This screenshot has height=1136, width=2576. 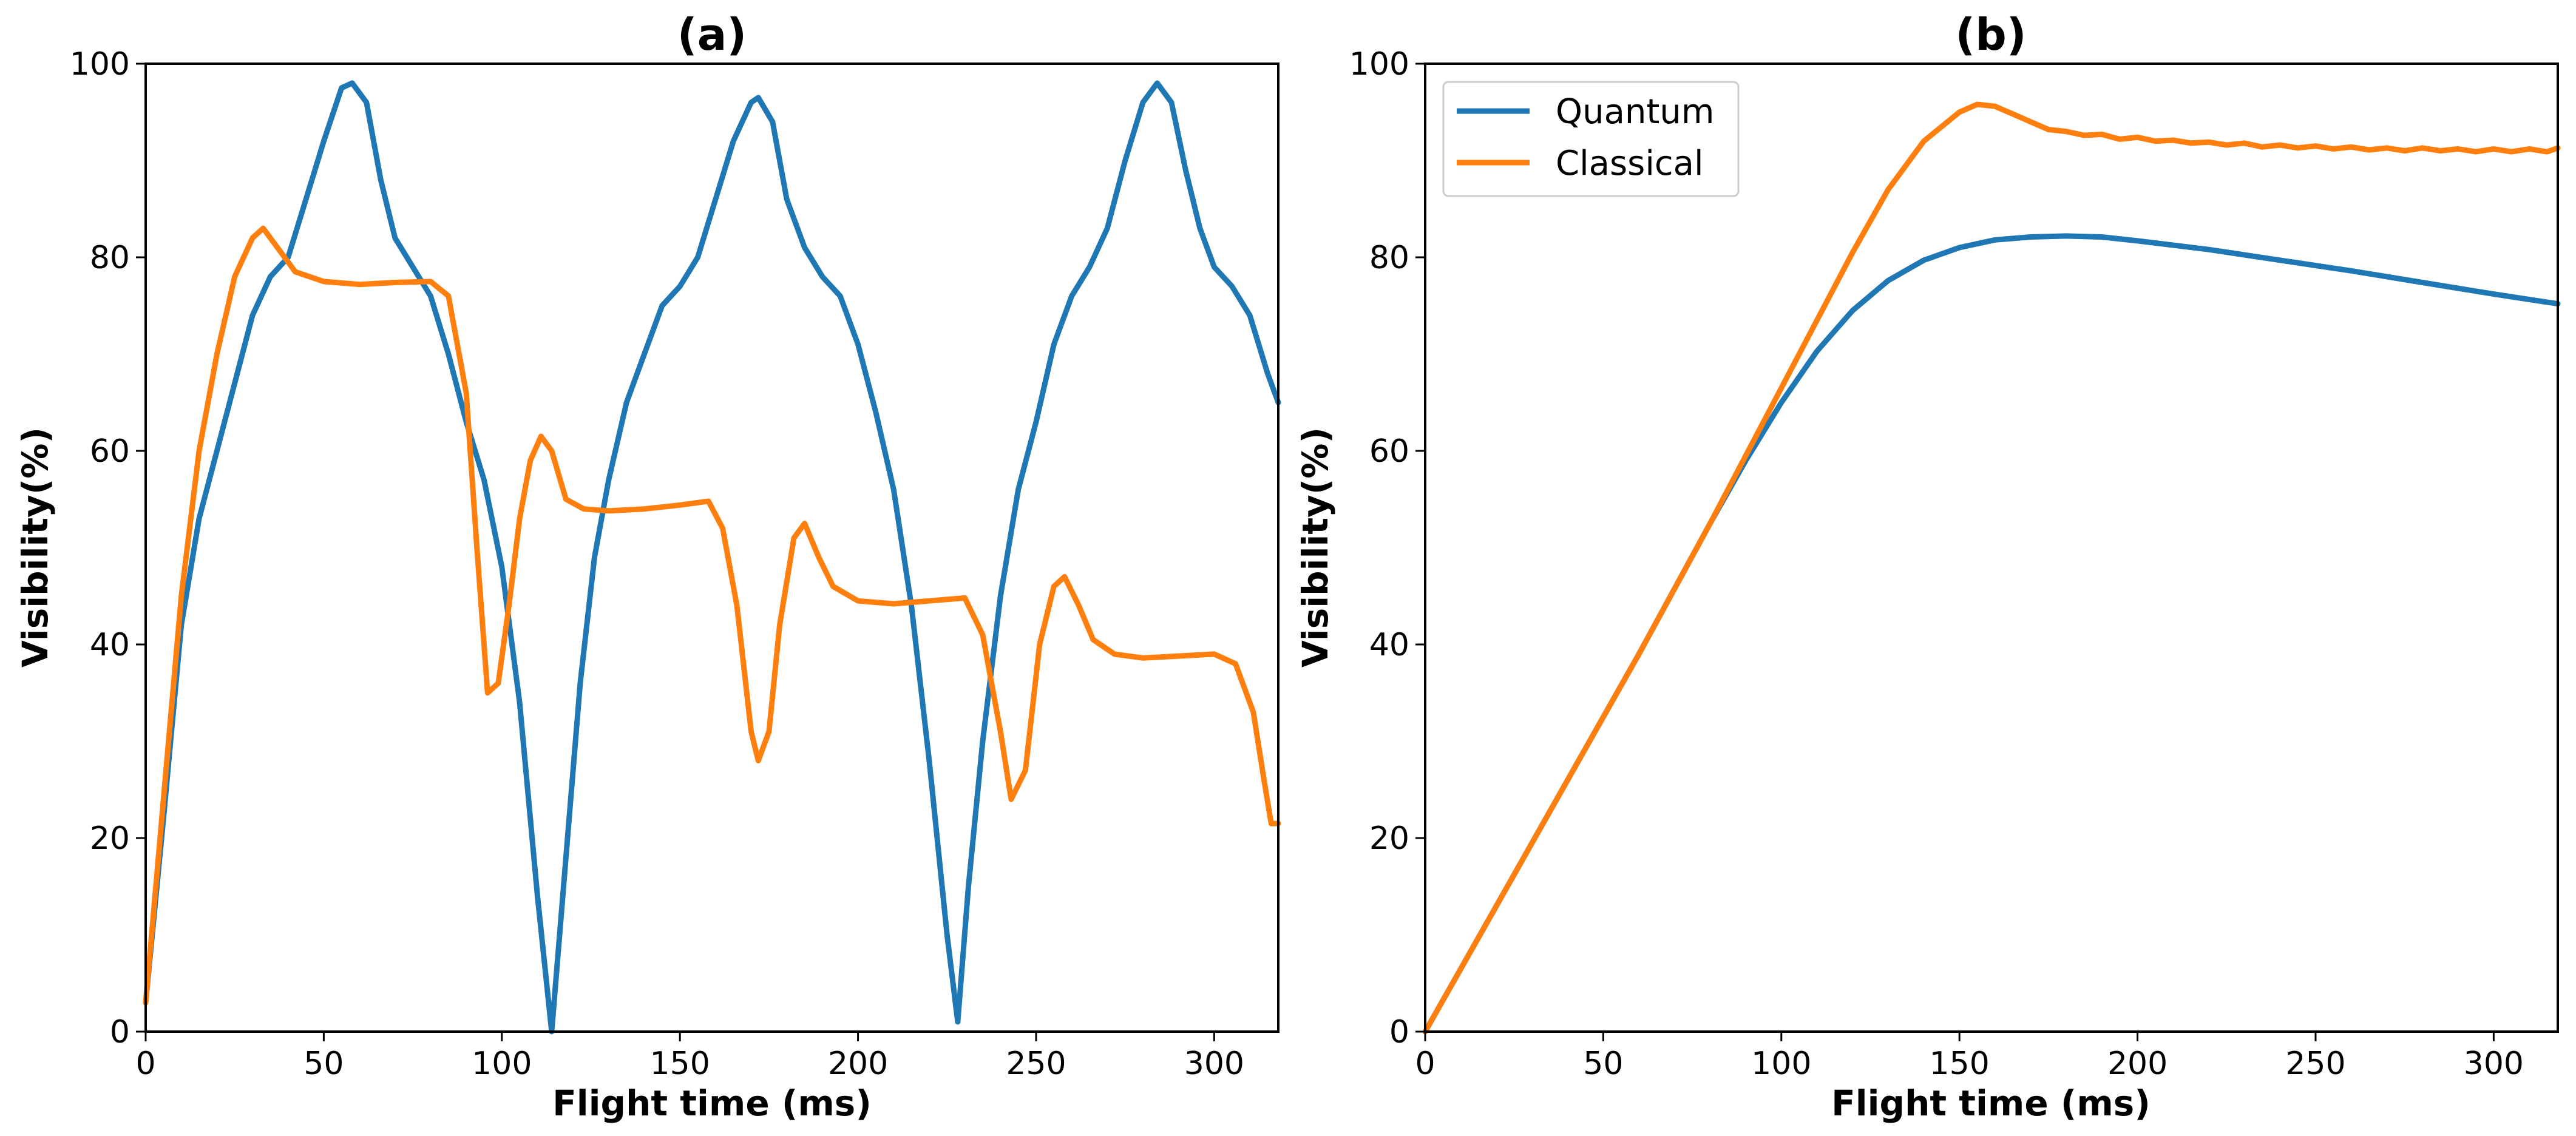 What do you see at coordinates (120, 1032) in the screenshot?
I see `panel-a-y-tick-label: 0` at bounding box center [120, 1032].